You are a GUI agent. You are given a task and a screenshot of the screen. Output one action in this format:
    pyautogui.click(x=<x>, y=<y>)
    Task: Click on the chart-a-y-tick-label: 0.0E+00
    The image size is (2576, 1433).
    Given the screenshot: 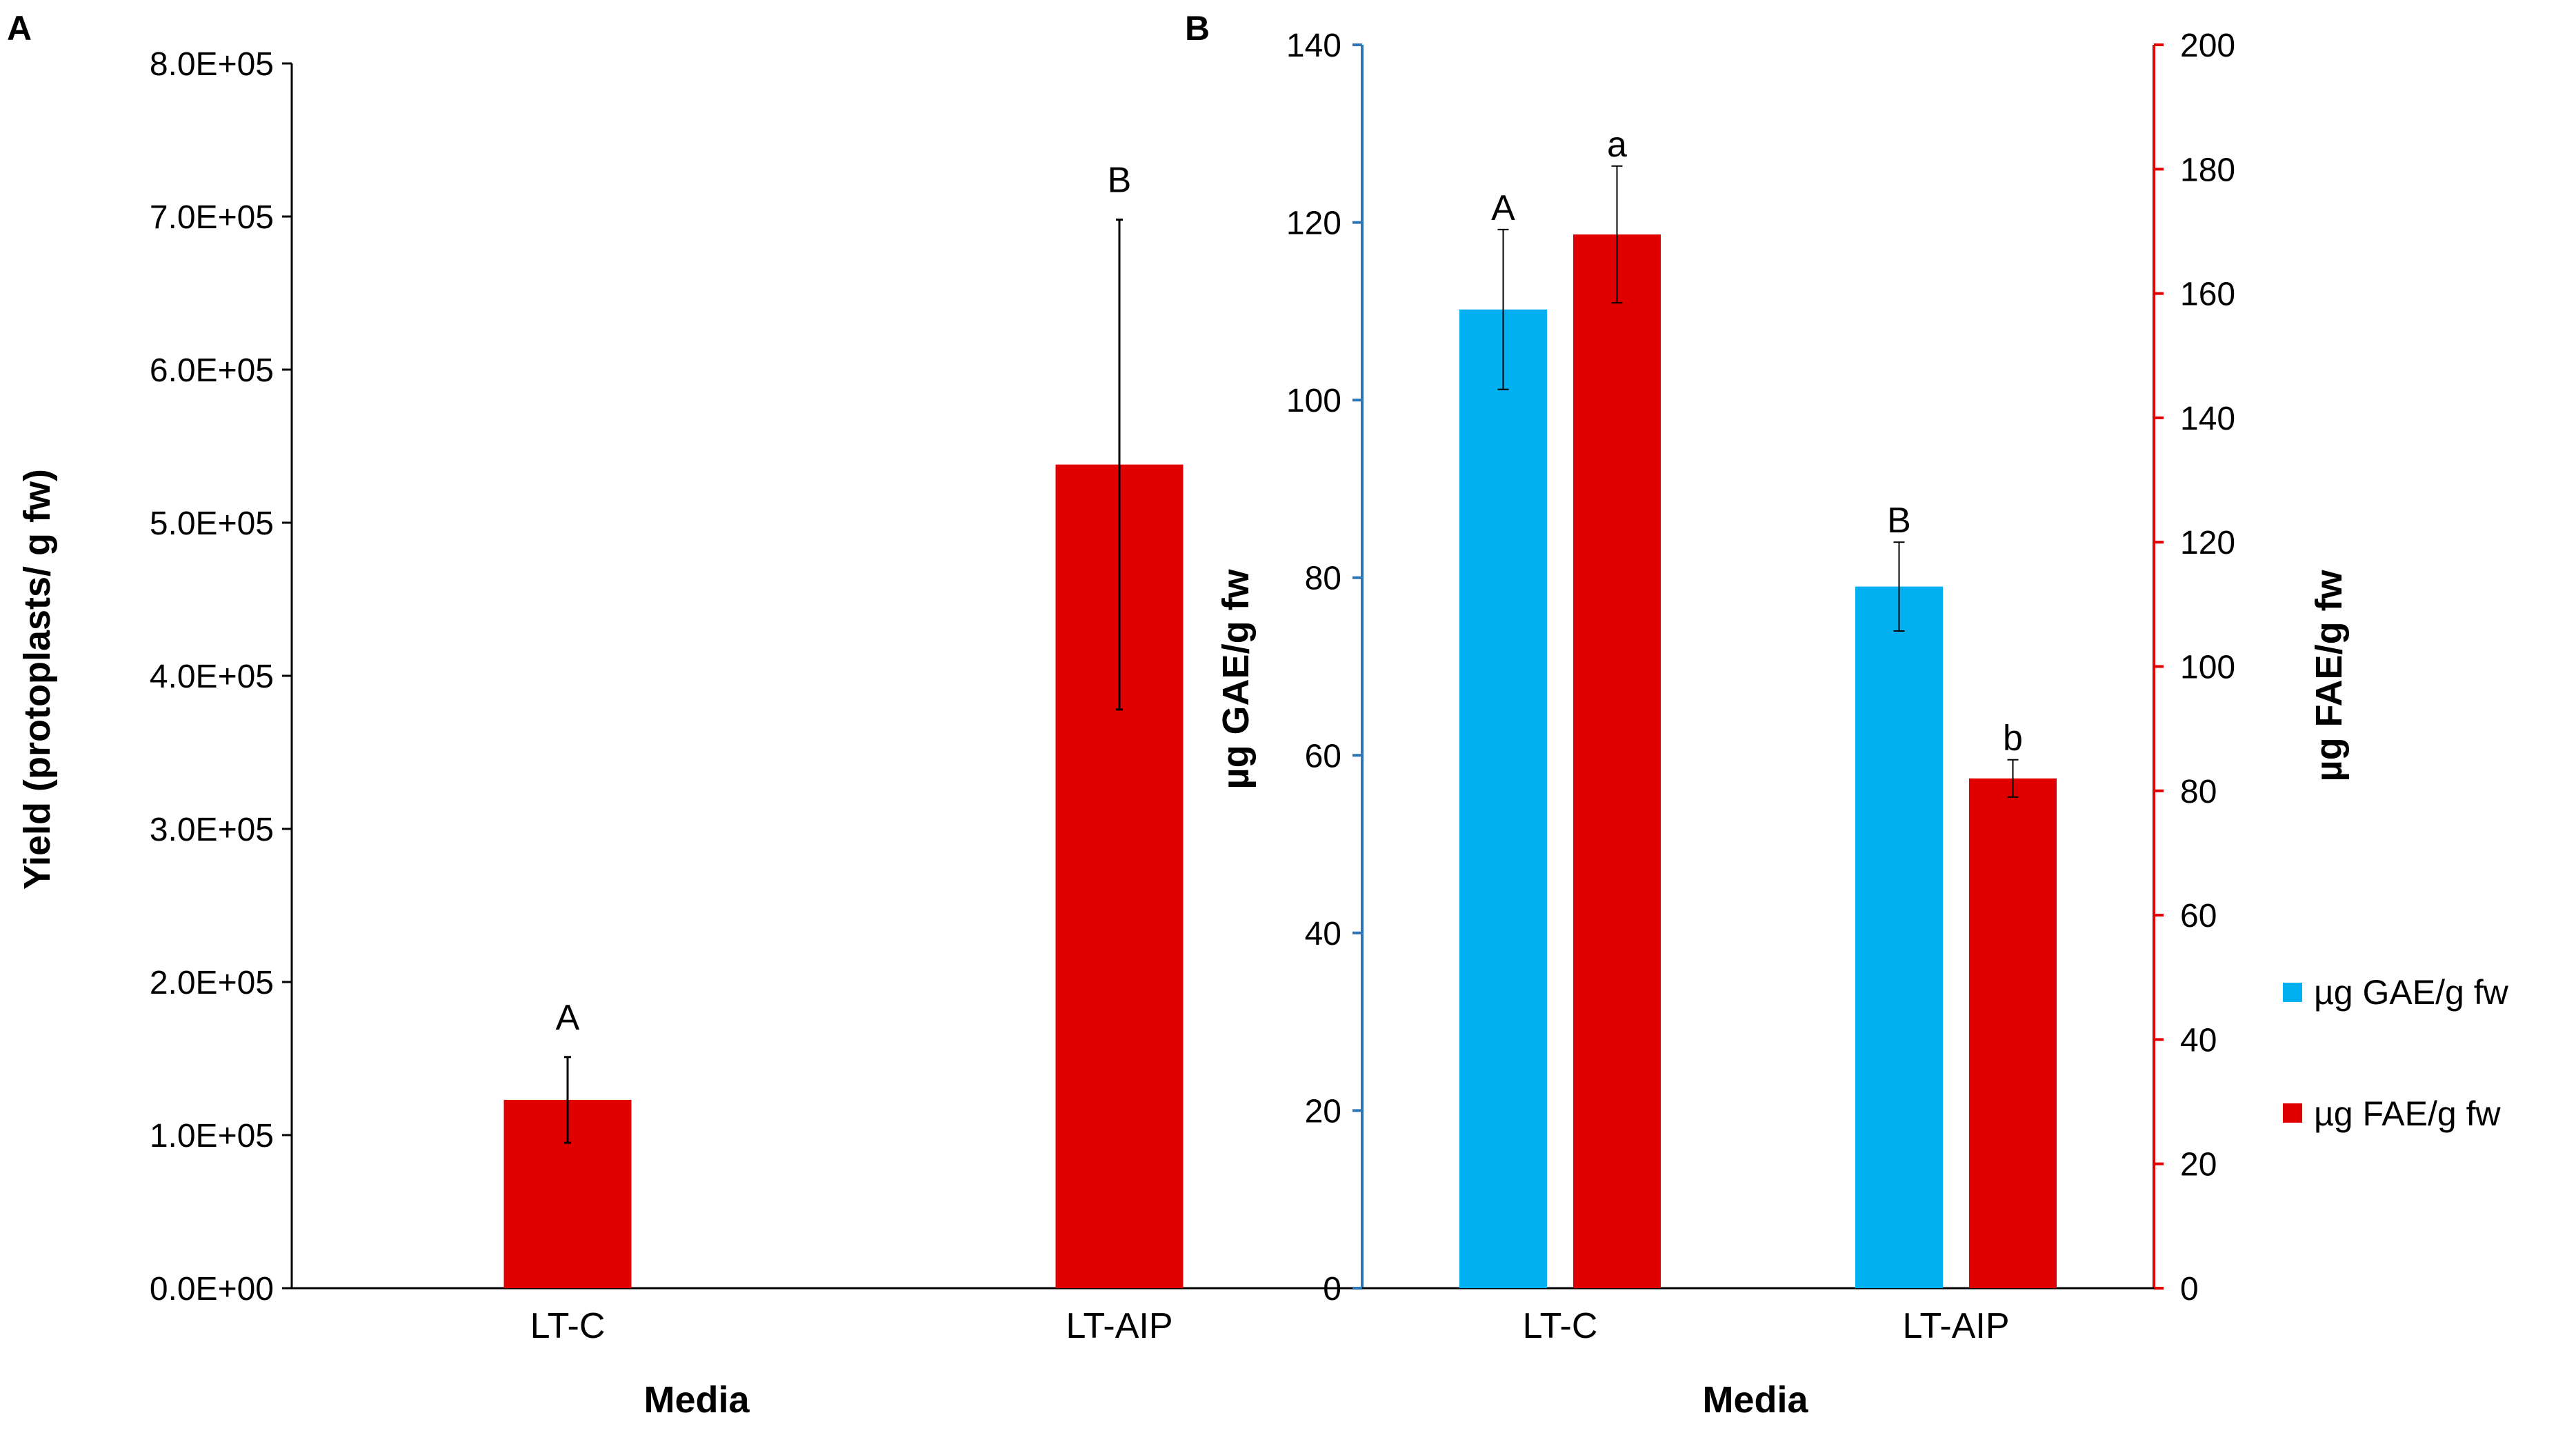 What is the action you would take?
    pyautogui.click(x=212, y=1289)
    